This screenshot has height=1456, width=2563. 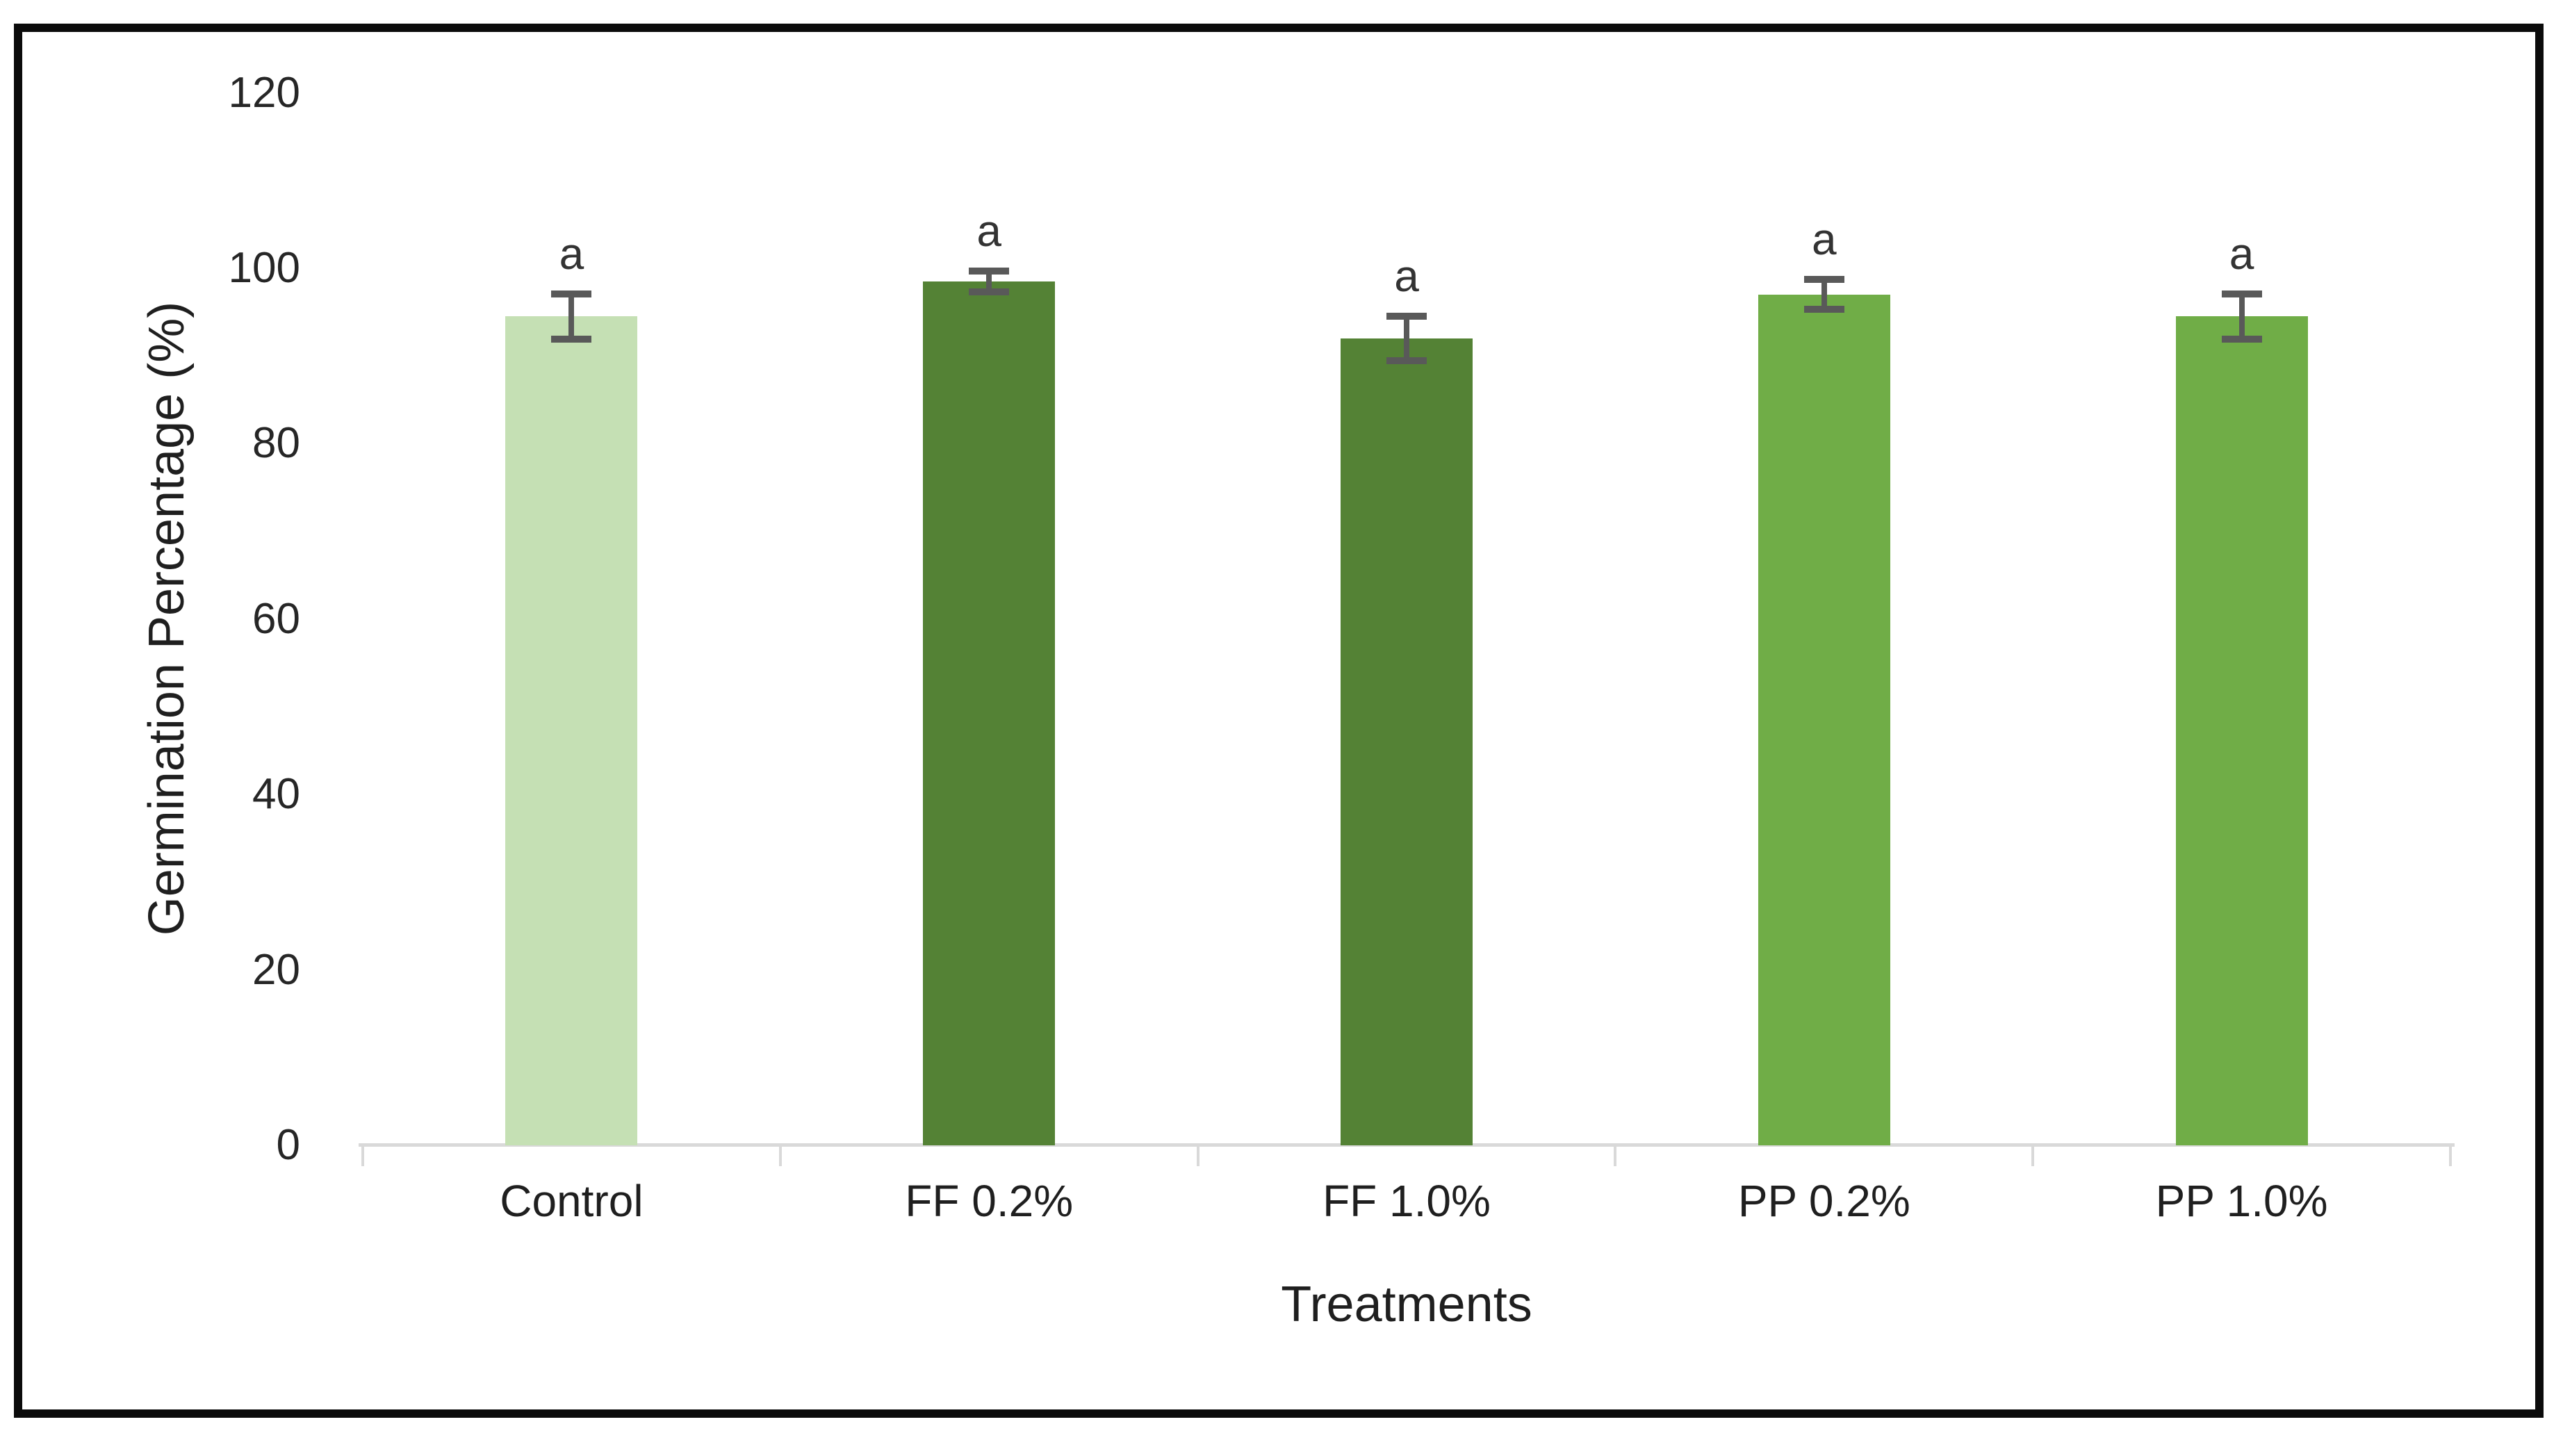 What do you see at coordinates (1407, 1201) in the screenshot?
I see `x-category-label: FF 1.0%` at bounding box center [1407, 1201].